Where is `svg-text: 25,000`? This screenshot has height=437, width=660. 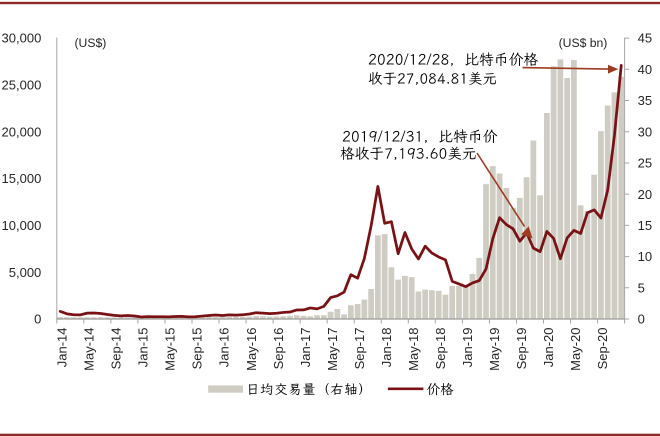 svg-text: 25,000 is located at coordinates (22, 85).